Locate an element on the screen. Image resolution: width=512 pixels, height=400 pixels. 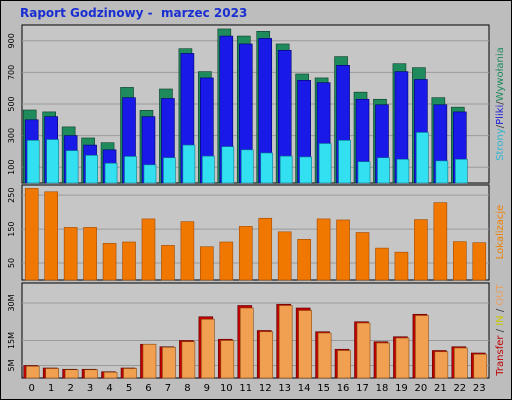
x-tick-label: 19 is located at coordinates (401, 388).